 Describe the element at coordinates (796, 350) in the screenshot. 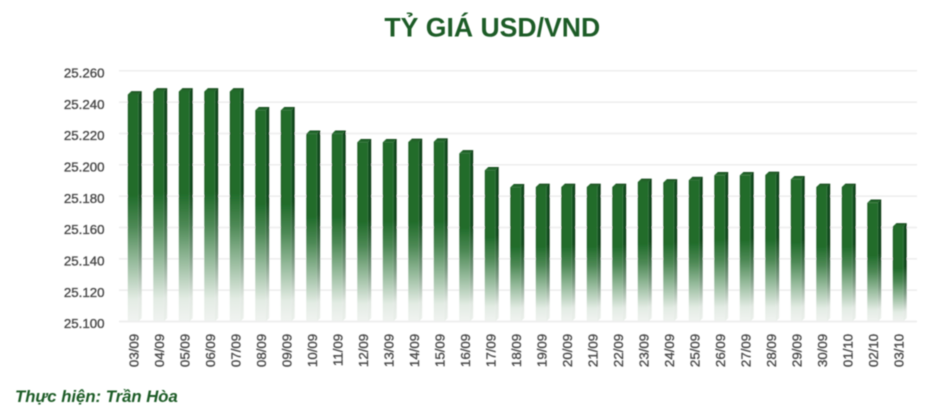

I see `svg-text: 29/09` at that location.